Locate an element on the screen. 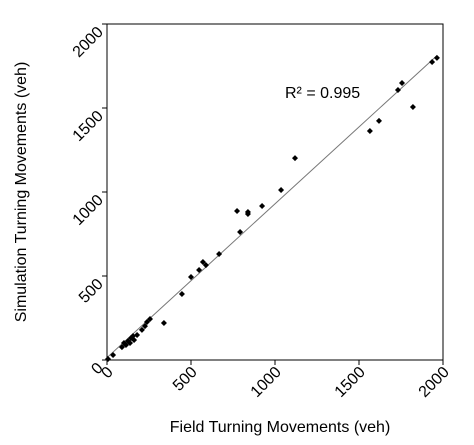 This screenshot has width=474, height=445. annotation: R² = 0.995 is located at coordinates (322, 93).